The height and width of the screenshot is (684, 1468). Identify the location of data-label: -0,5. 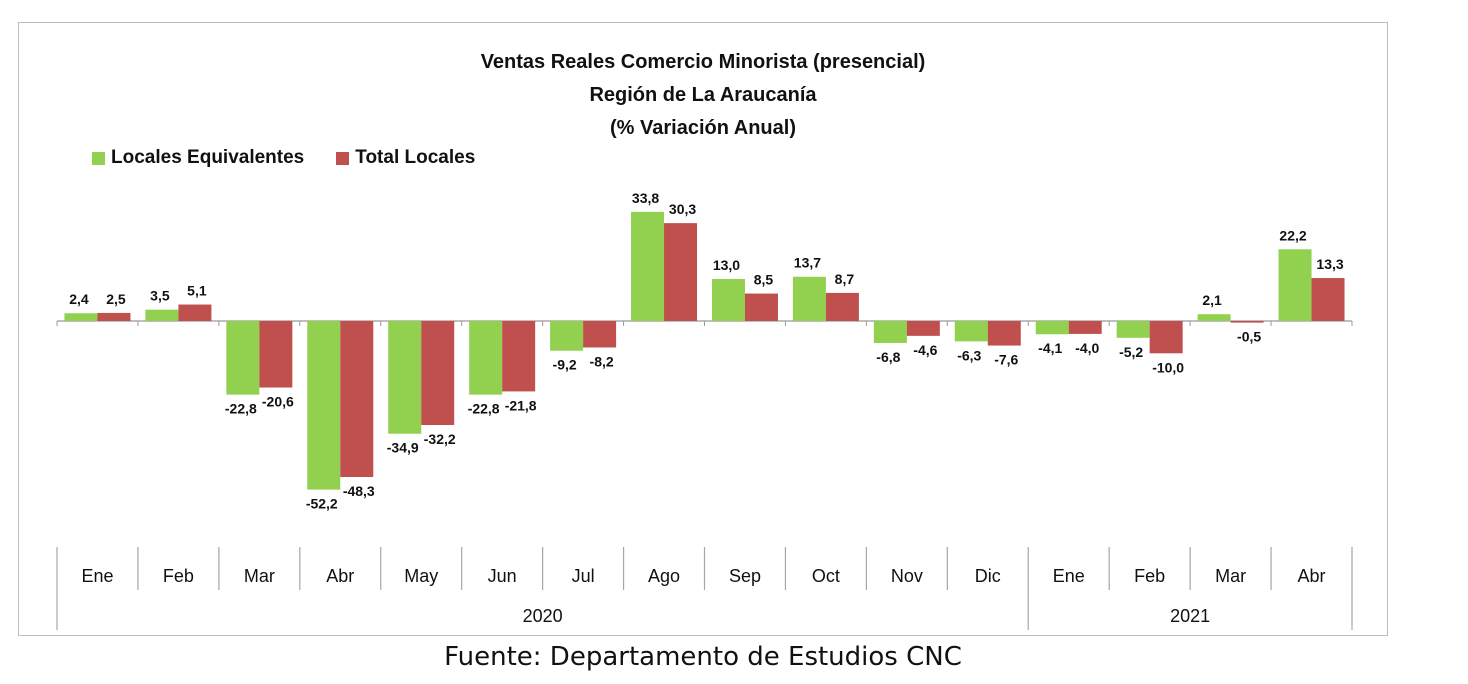
(1249, 337).